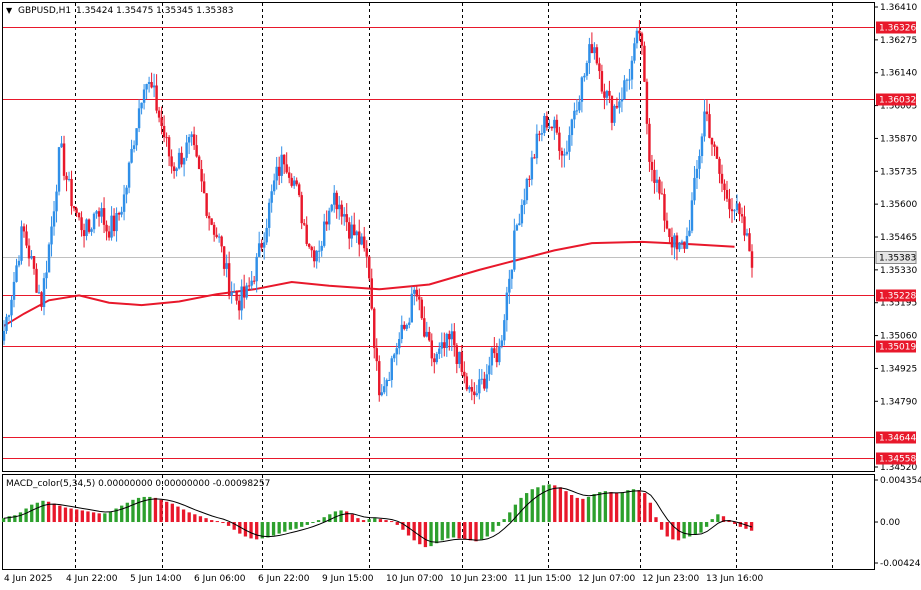  I want to click on x-tick-label: 12 Jun 23:00, so click(670, 579).